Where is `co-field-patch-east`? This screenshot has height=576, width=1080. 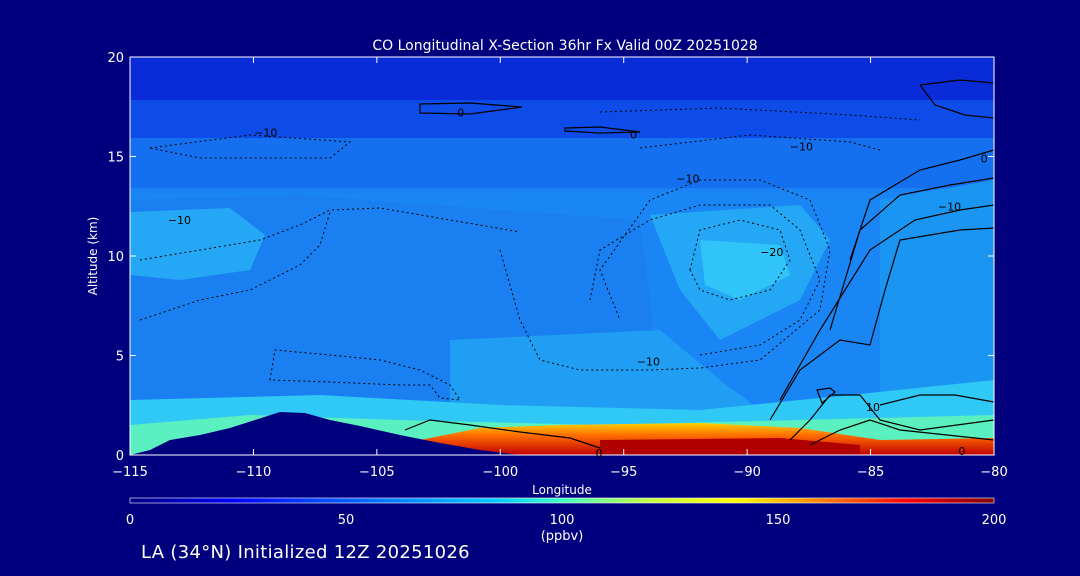
co-field-patch-east is located at coordinates (937, 300).